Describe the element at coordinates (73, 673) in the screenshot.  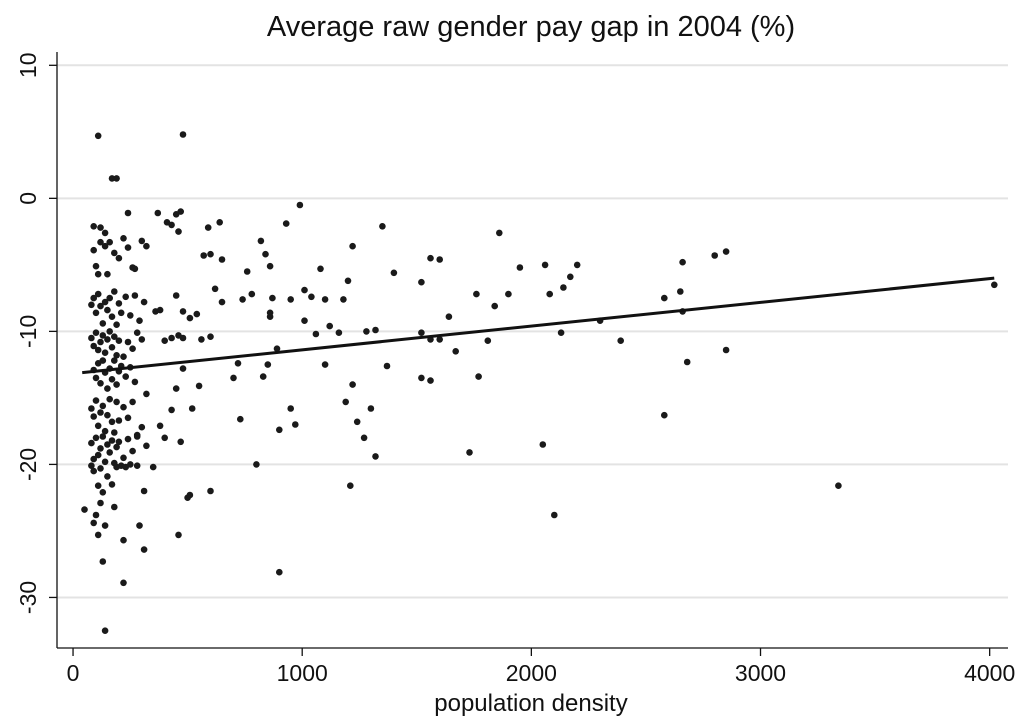
I see `x-tick-label: 0` at that location.